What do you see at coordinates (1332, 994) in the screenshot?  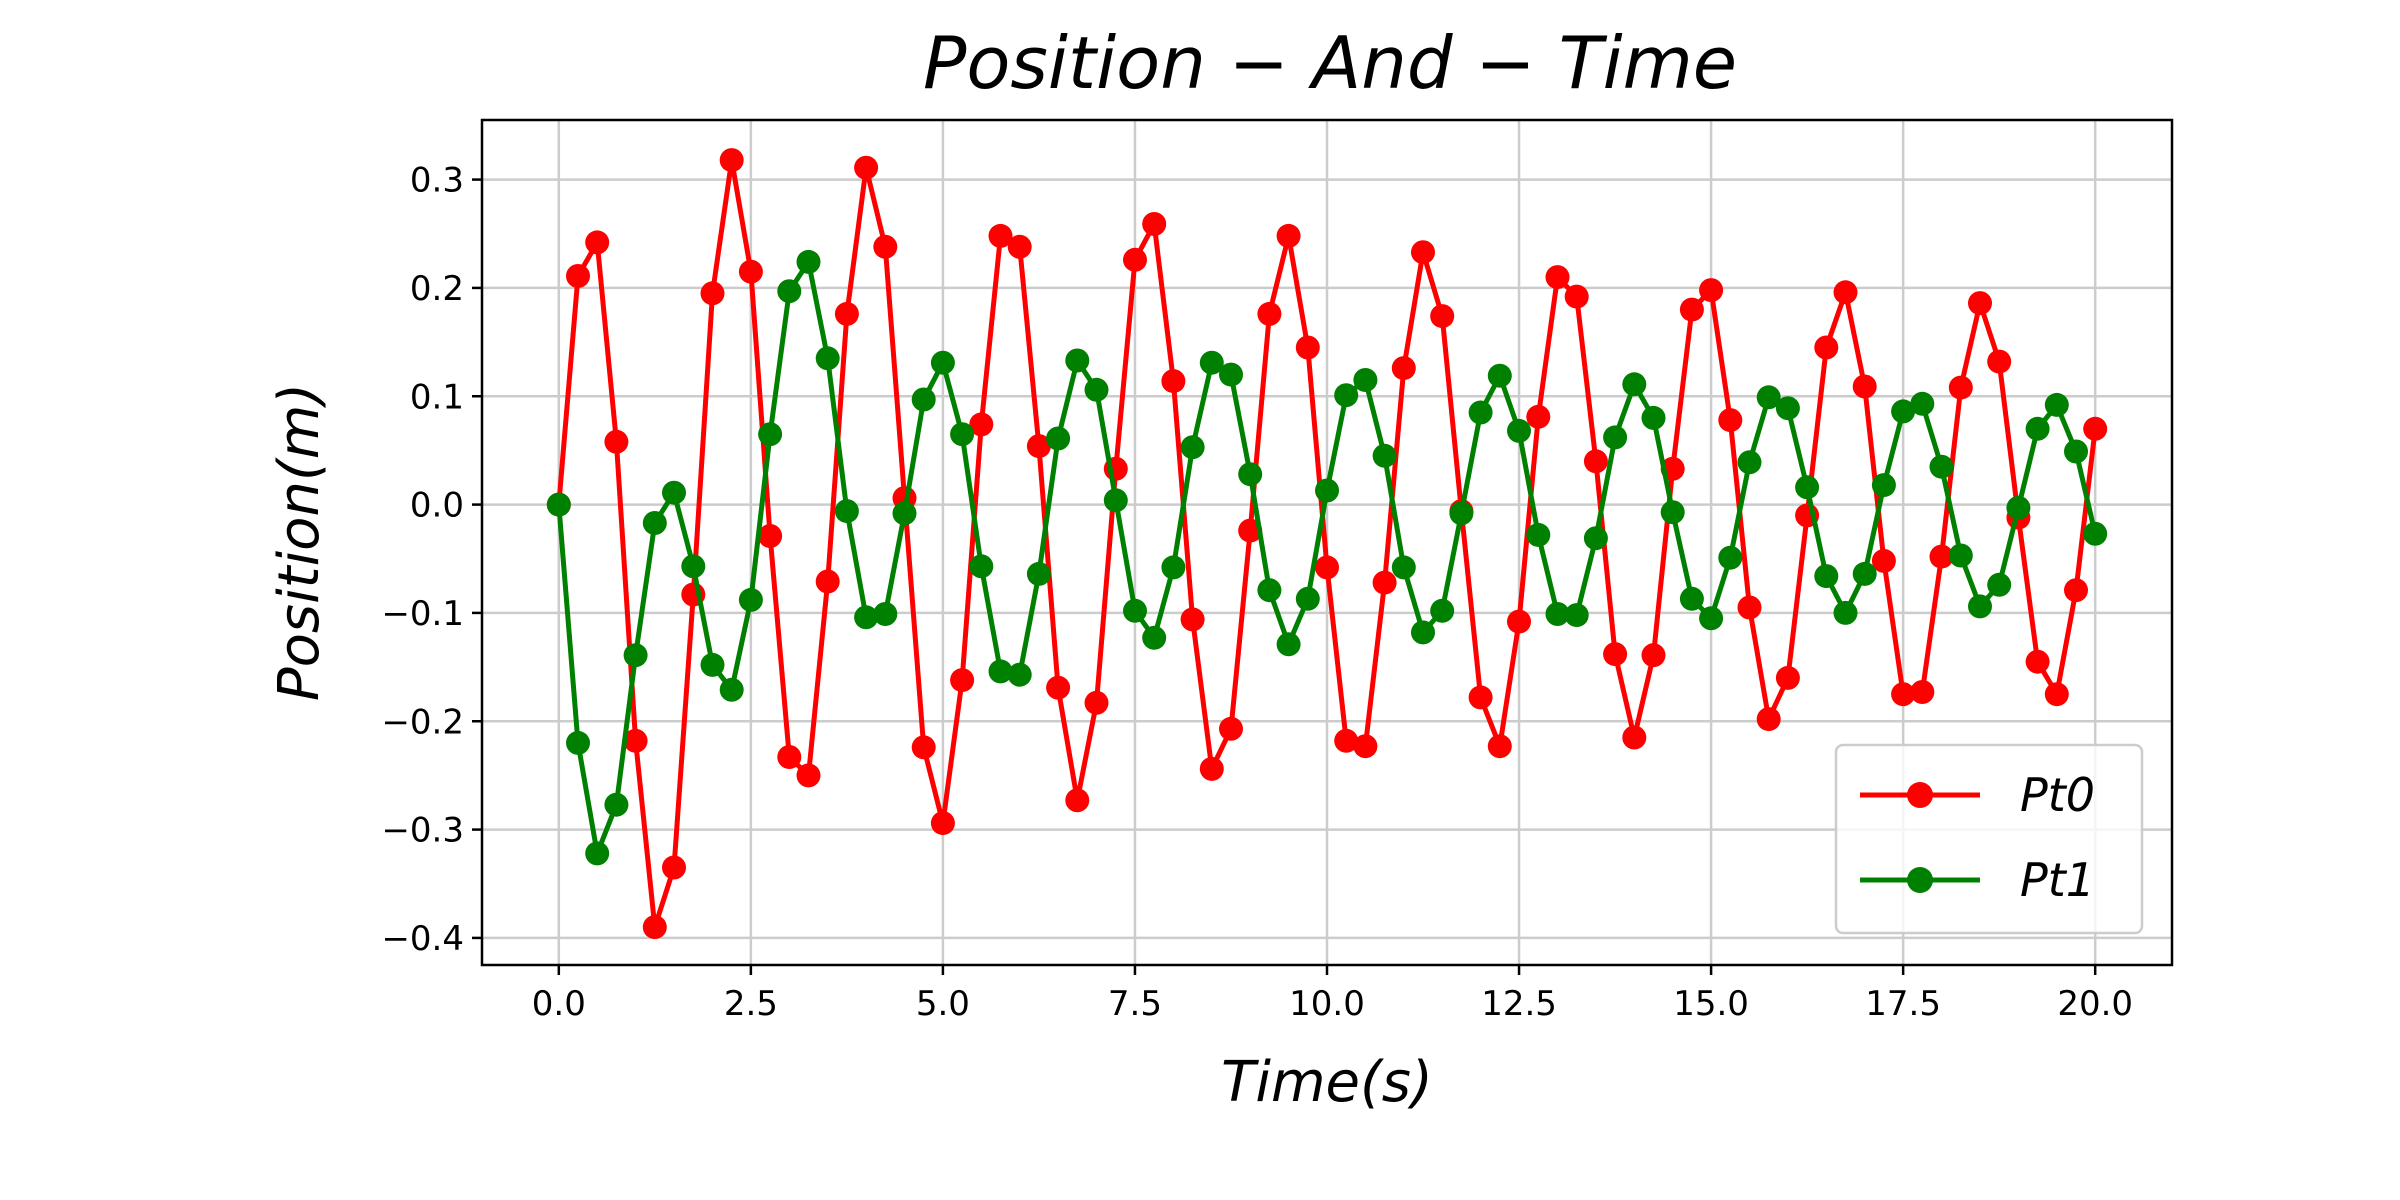 I see `x-axis: 0.0 2.5 5.0 7.5 10.0 12.5 15.0 17.5 20.0` at bounding box center [1332, 994].